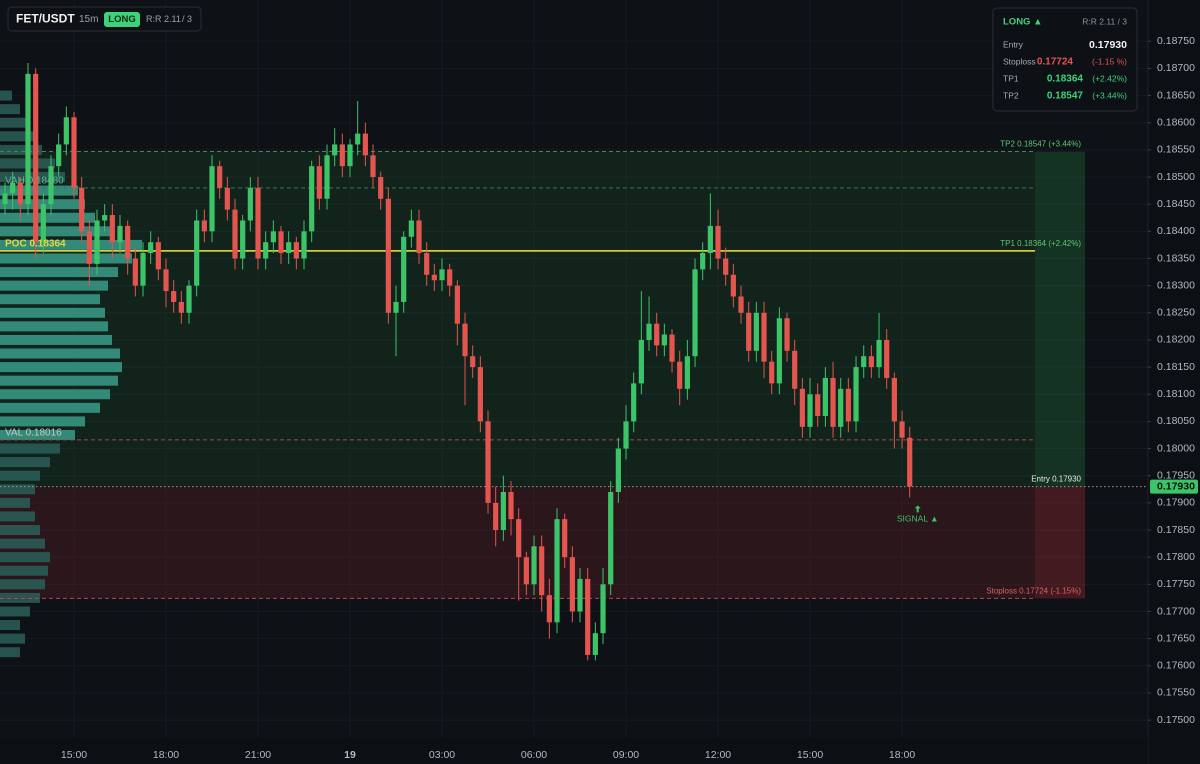 Image resolution: width=1200 pixels, height=764 pixels. What do you see at coordinates (163, 19) in the screenshot?
I see `rr-label: R:R 2.11` at bounding box center [163, 19].